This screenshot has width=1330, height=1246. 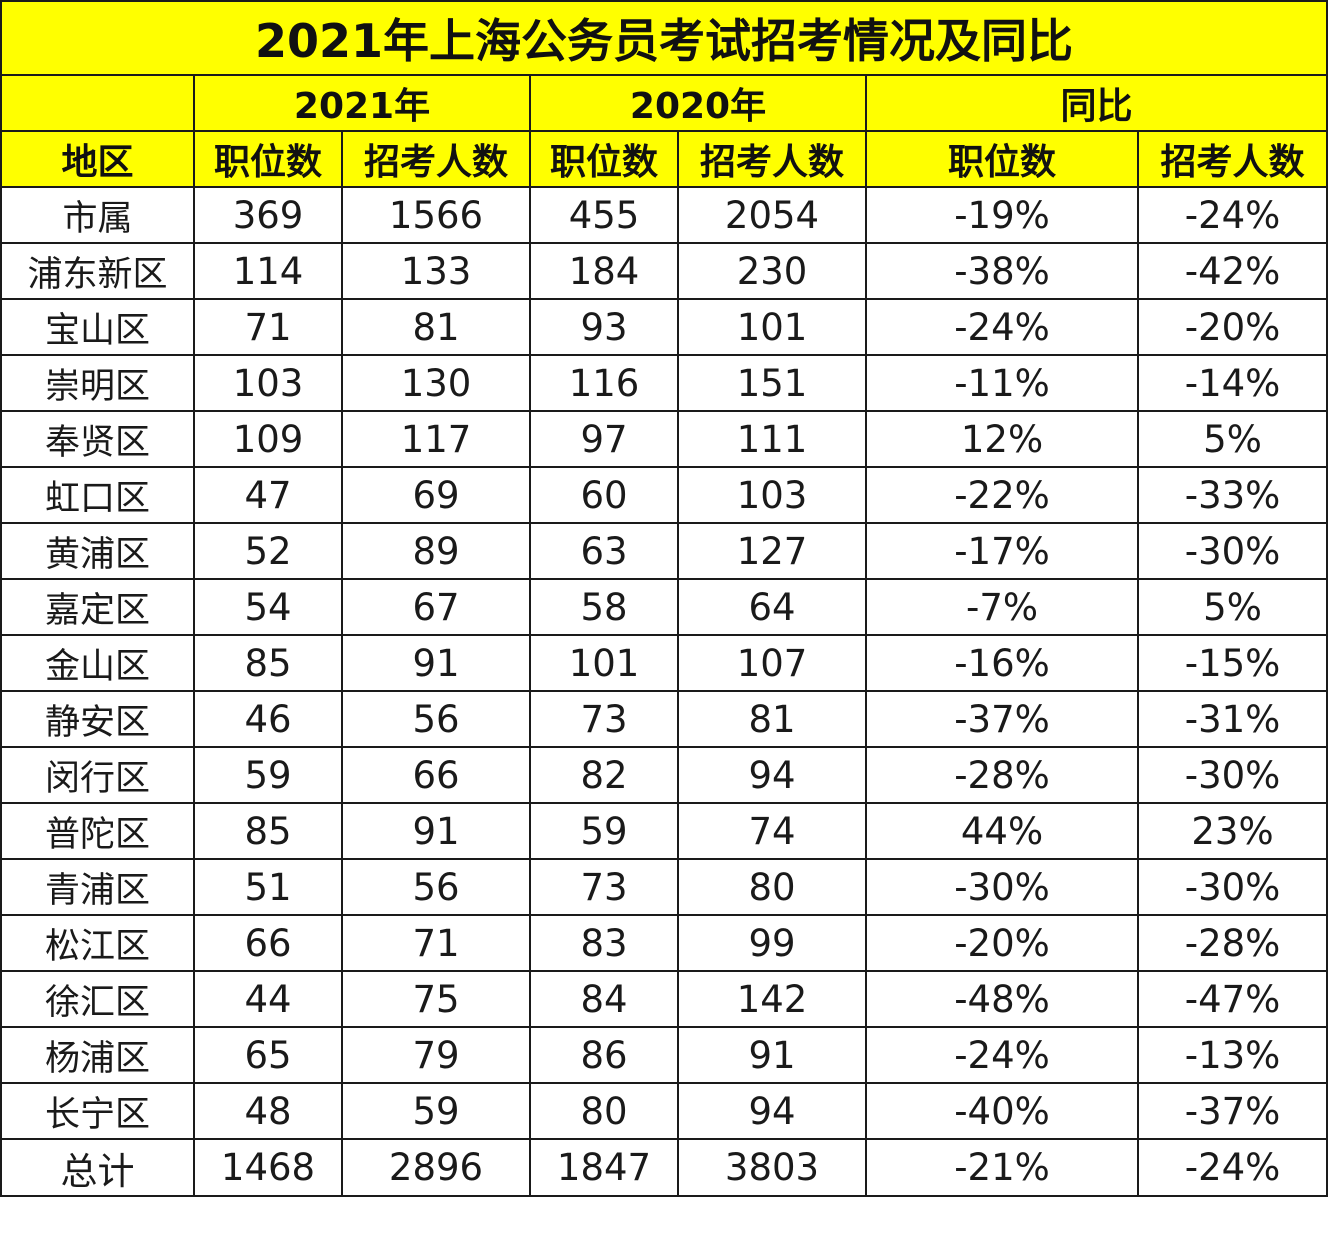 What do you see at coordinates (436, 943) in the screenshot?
I see `recruits-2021-cell: 71` at bounding box center [436, 943].